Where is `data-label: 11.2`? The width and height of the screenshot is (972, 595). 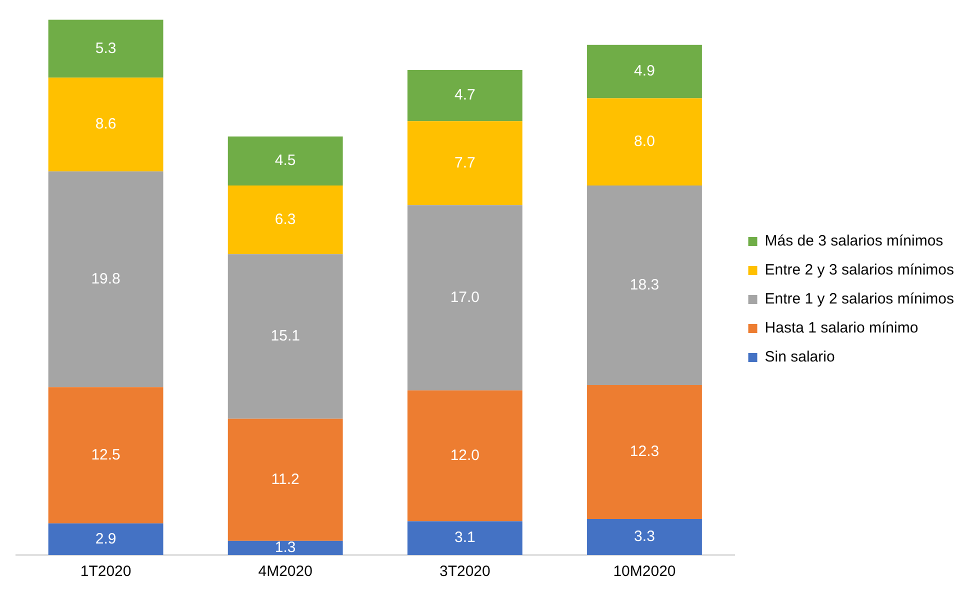
data-label: 11.2 is located at coordinates (285, 479).